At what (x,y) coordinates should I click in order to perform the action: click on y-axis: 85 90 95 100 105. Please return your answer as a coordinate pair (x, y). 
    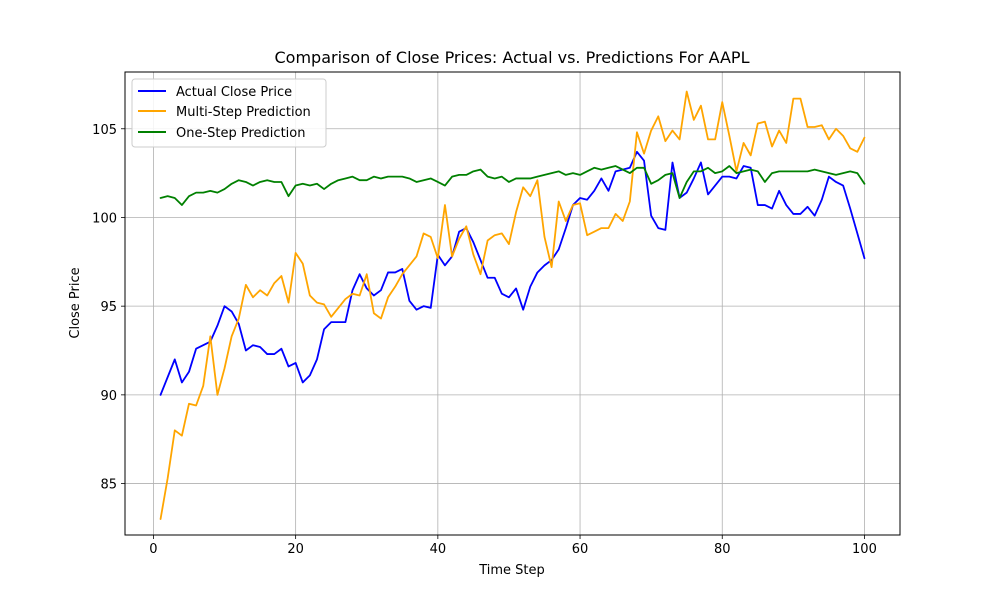
    Looking at the image, I should click on (108, 308).